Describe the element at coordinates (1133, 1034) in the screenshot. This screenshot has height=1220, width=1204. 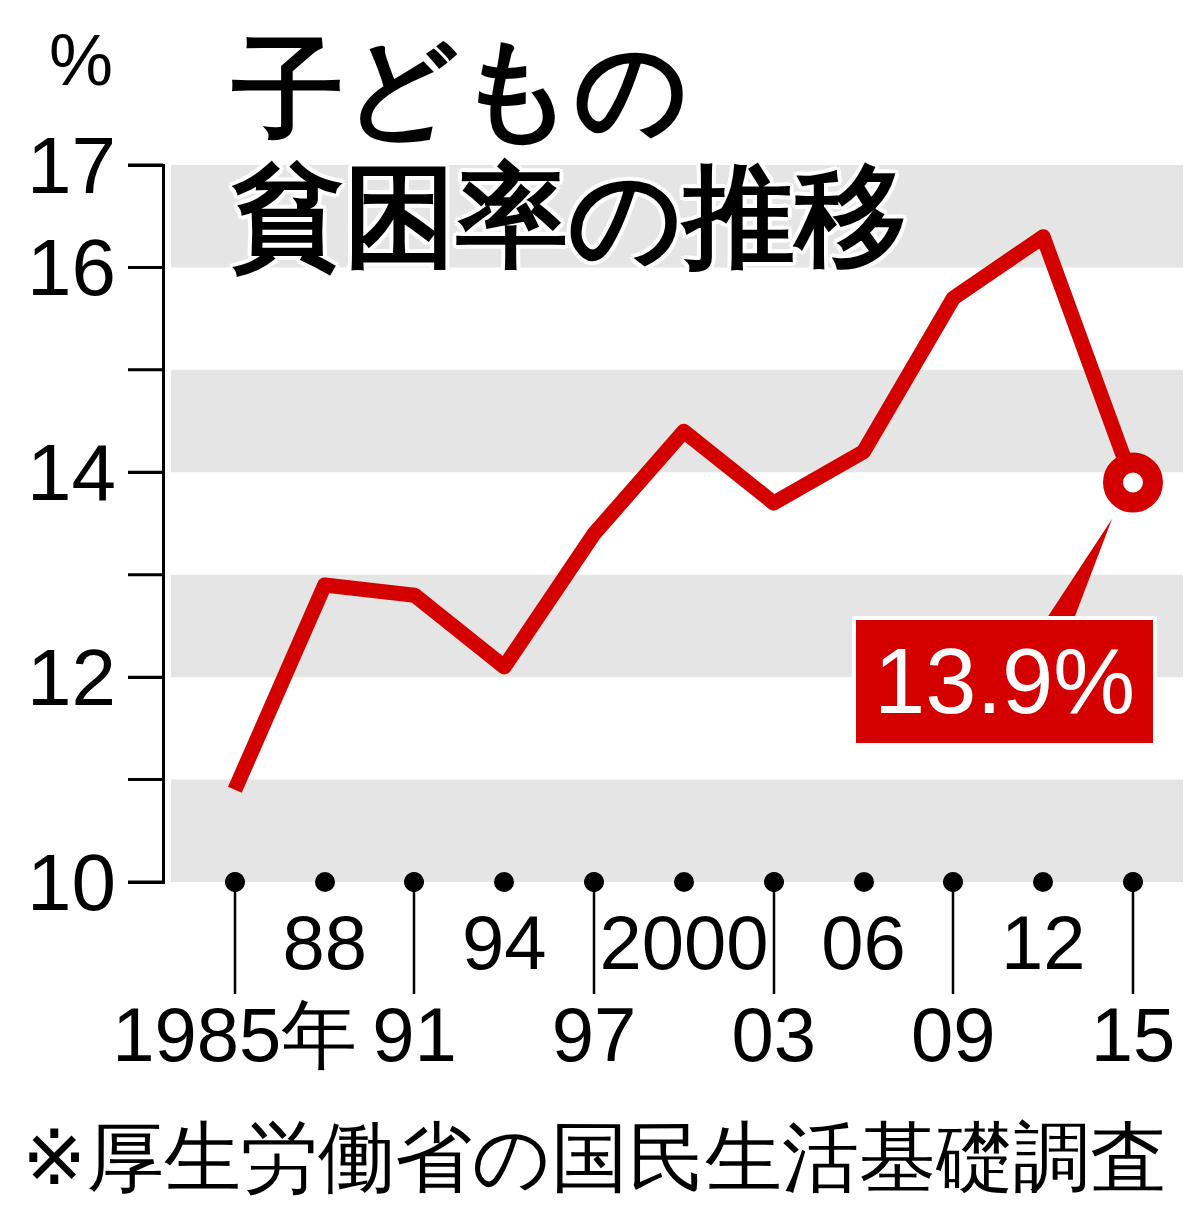
I see `x-tick-label: 15` at that location.